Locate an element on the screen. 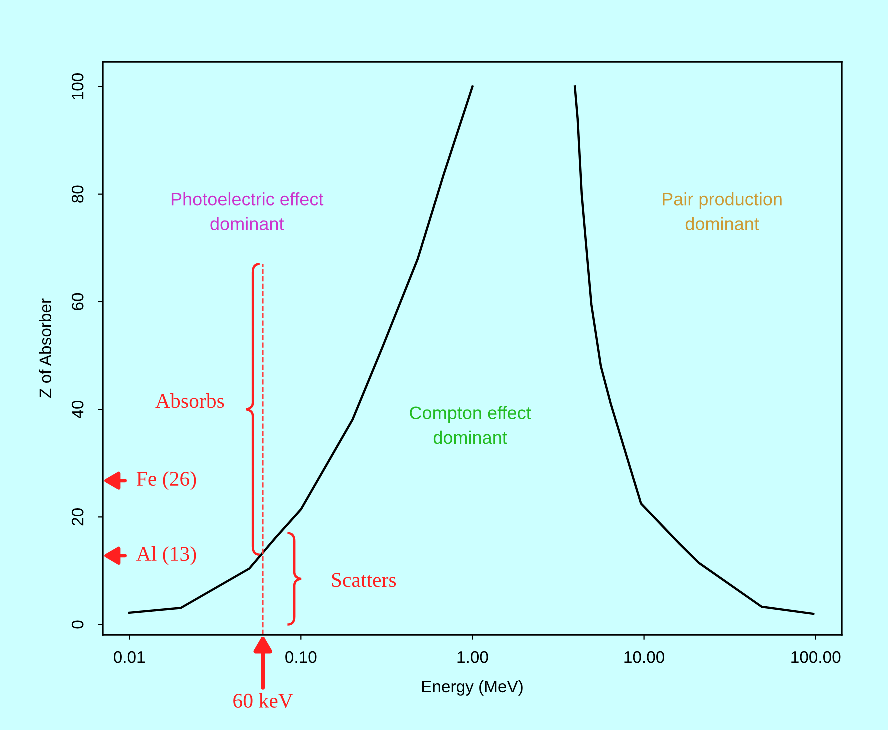 This screenshot has height=730, width=888. x-tick-label: 1.00 is located at coordinates (473, 657).